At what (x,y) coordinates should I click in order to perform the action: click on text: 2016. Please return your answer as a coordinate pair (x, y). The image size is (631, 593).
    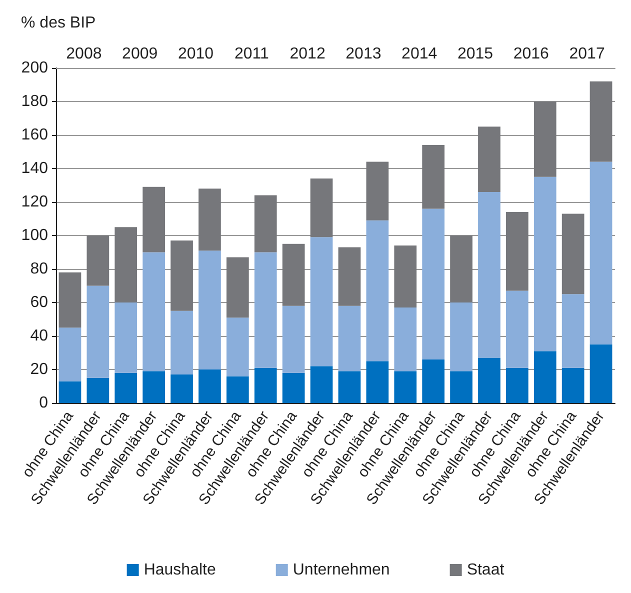
    Looking at the image, I should click on (531, 54).